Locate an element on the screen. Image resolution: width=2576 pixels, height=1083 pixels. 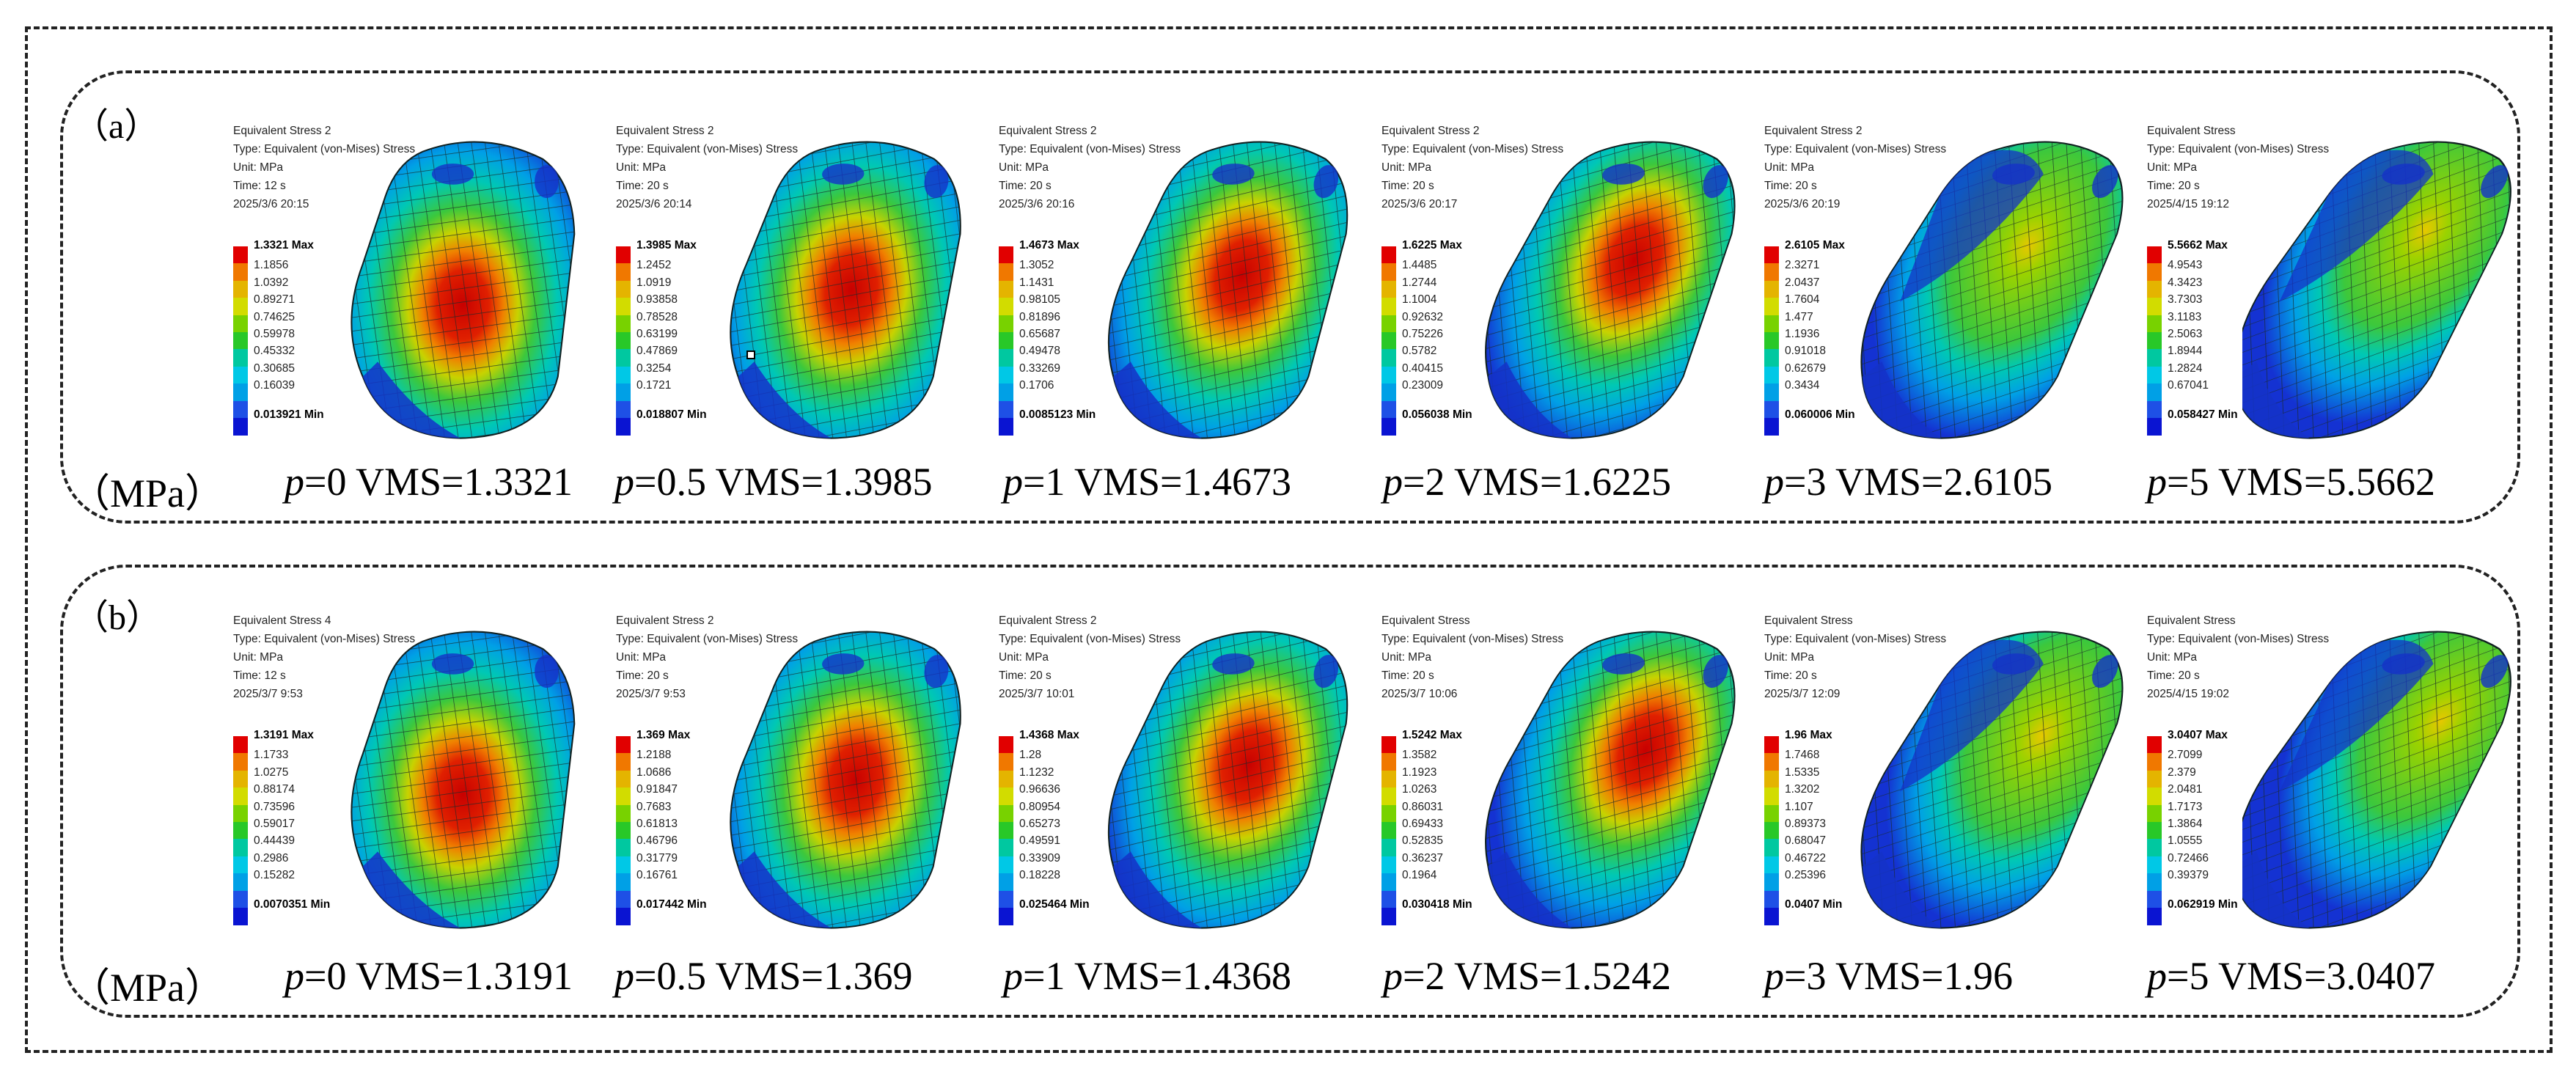
panel-date: 2025/3/6 20:15 is located at coordinates (271, 204).